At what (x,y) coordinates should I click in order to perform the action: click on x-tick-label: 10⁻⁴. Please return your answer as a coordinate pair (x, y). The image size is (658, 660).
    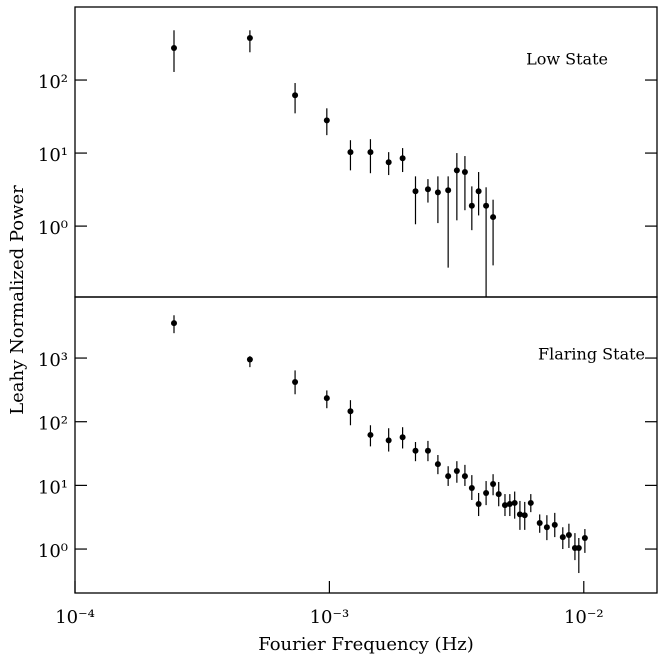
    Looking at the image, I should click on (75, 617).